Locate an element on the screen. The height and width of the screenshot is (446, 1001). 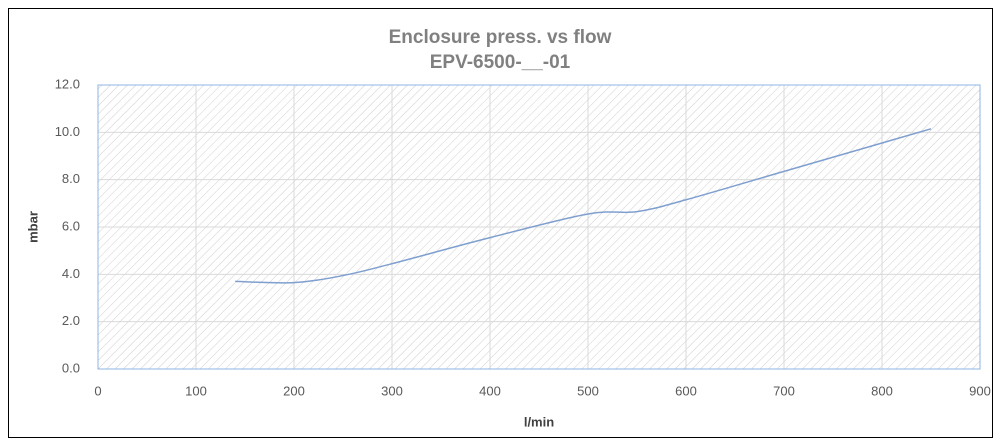
x-tick-label: 100 is located at coordinates (196, 390).